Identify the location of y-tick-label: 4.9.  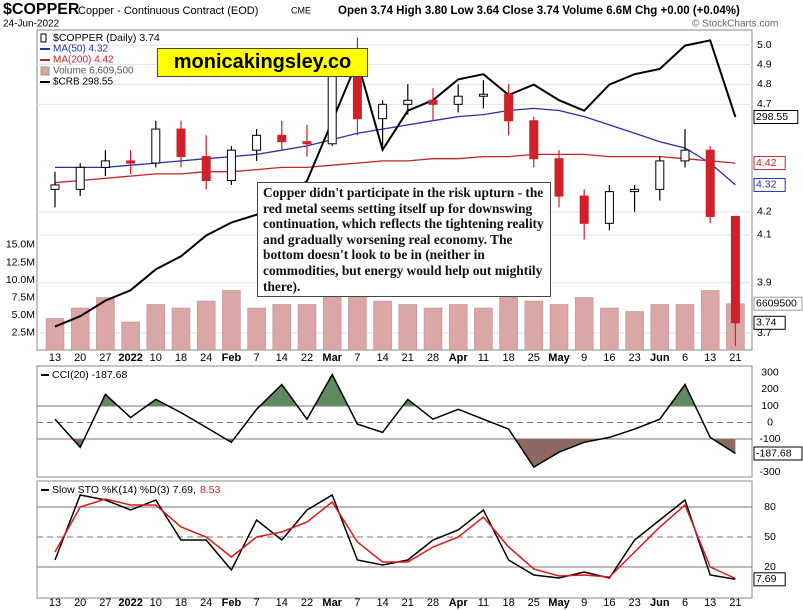
(764, 64).